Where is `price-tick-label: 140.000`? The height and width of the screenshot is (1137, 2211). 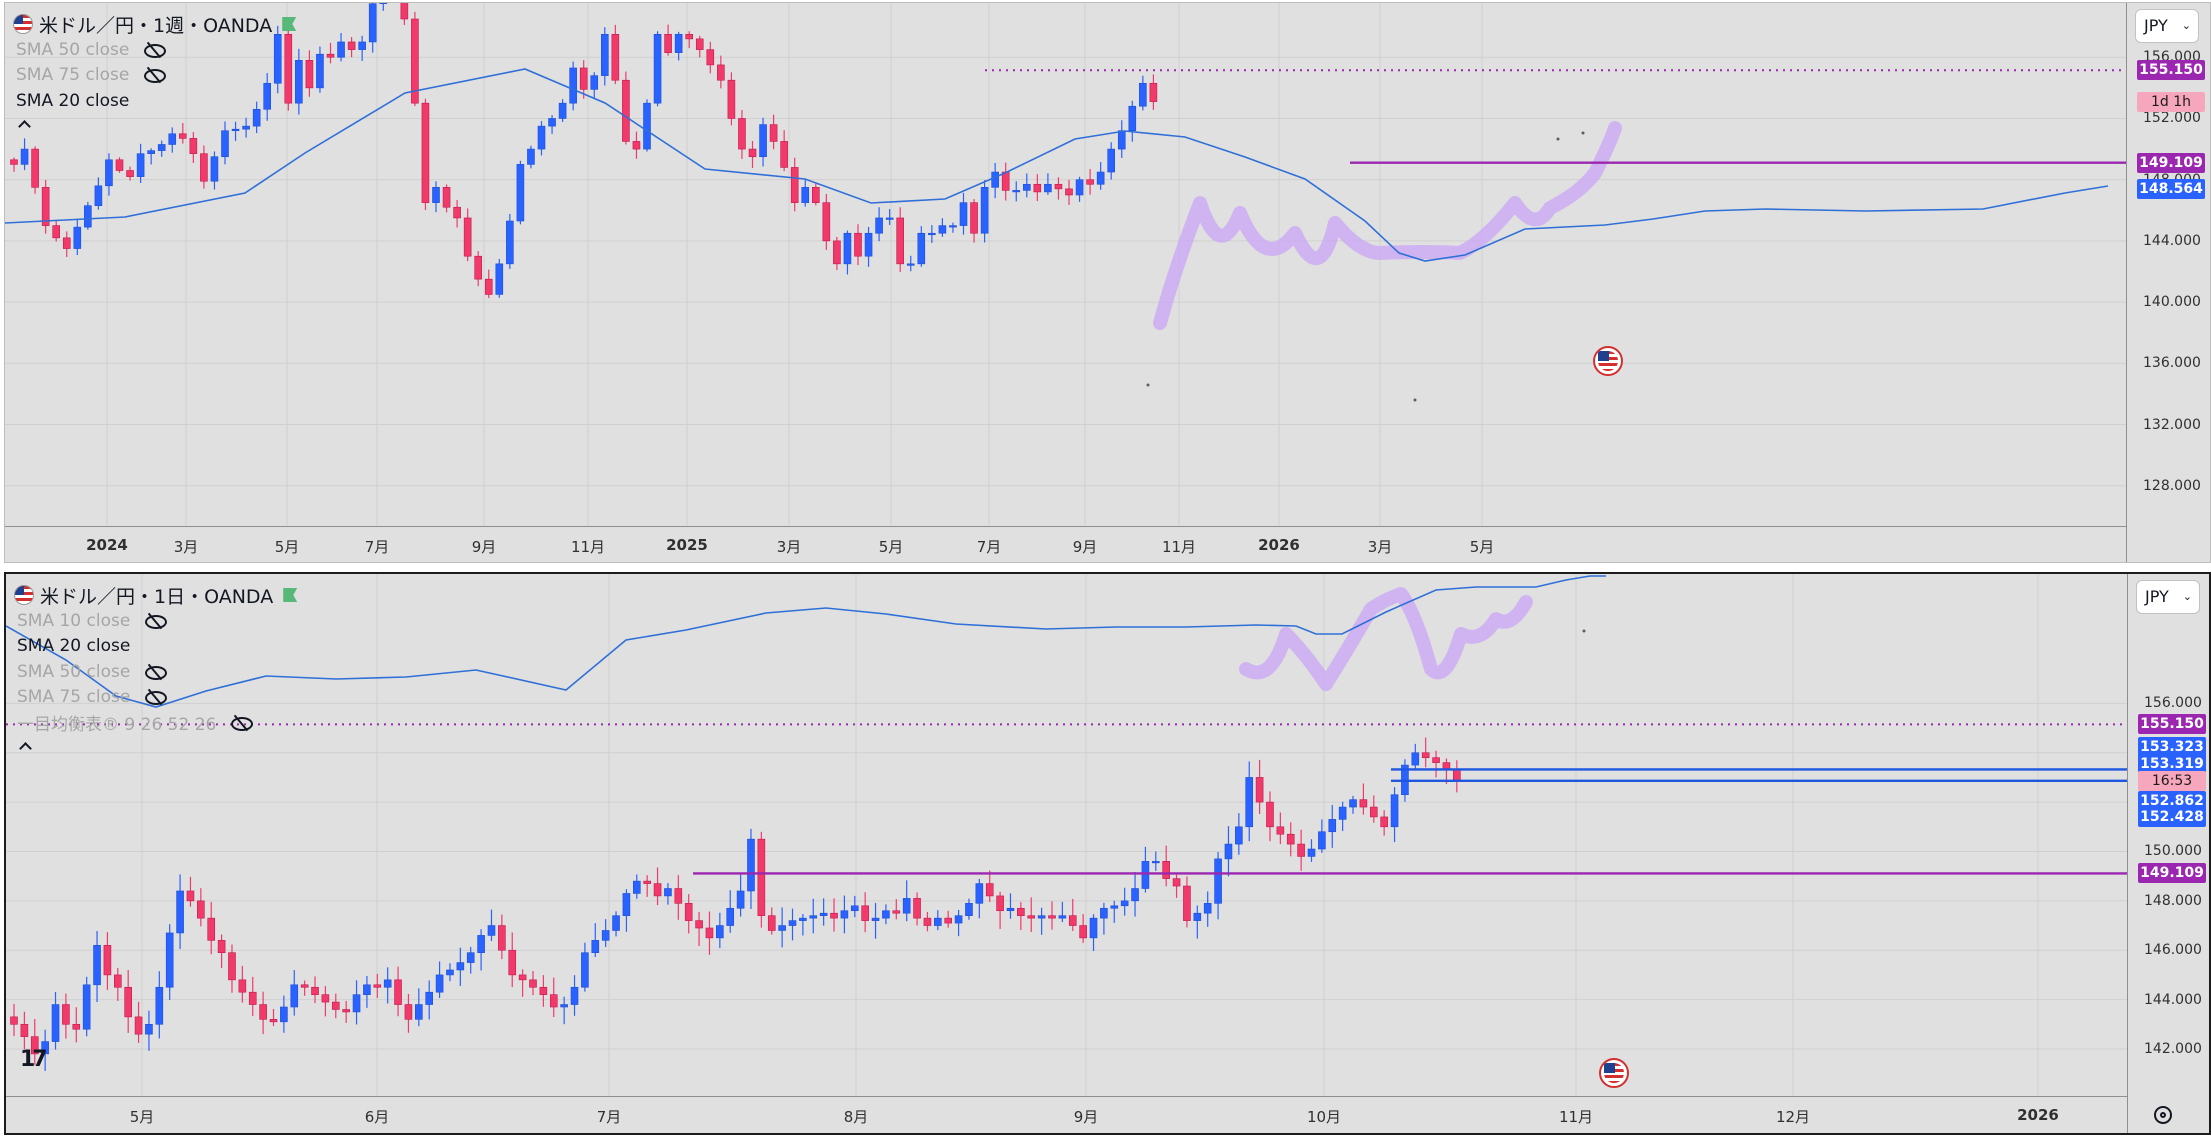 price-tick-label: 140.000 is located at coordinates (2172, 302).